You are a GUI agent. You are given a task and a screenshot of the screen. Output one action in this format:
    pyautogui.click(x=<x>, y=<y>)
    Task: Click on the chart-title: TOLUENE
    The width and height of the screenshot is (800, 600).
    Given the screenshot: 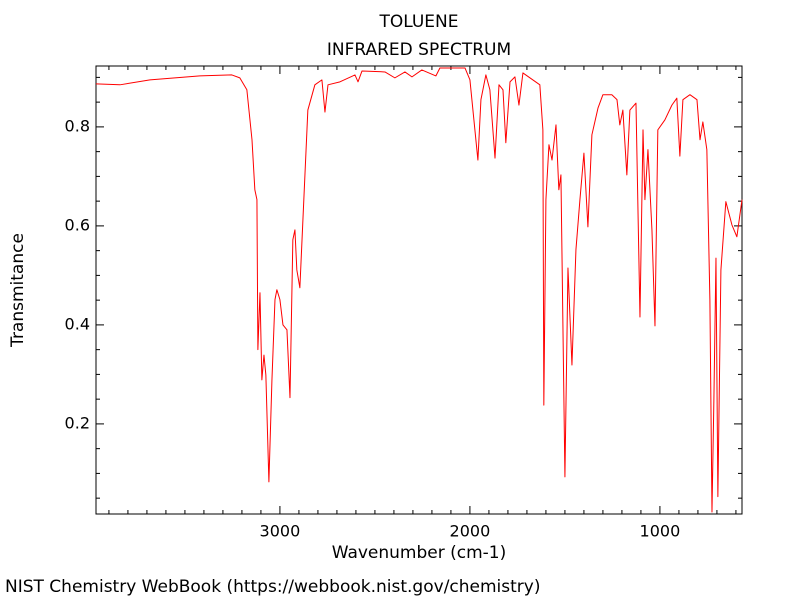 What is the action you would take?
    pyautogui.click(x=418, y=22)
    